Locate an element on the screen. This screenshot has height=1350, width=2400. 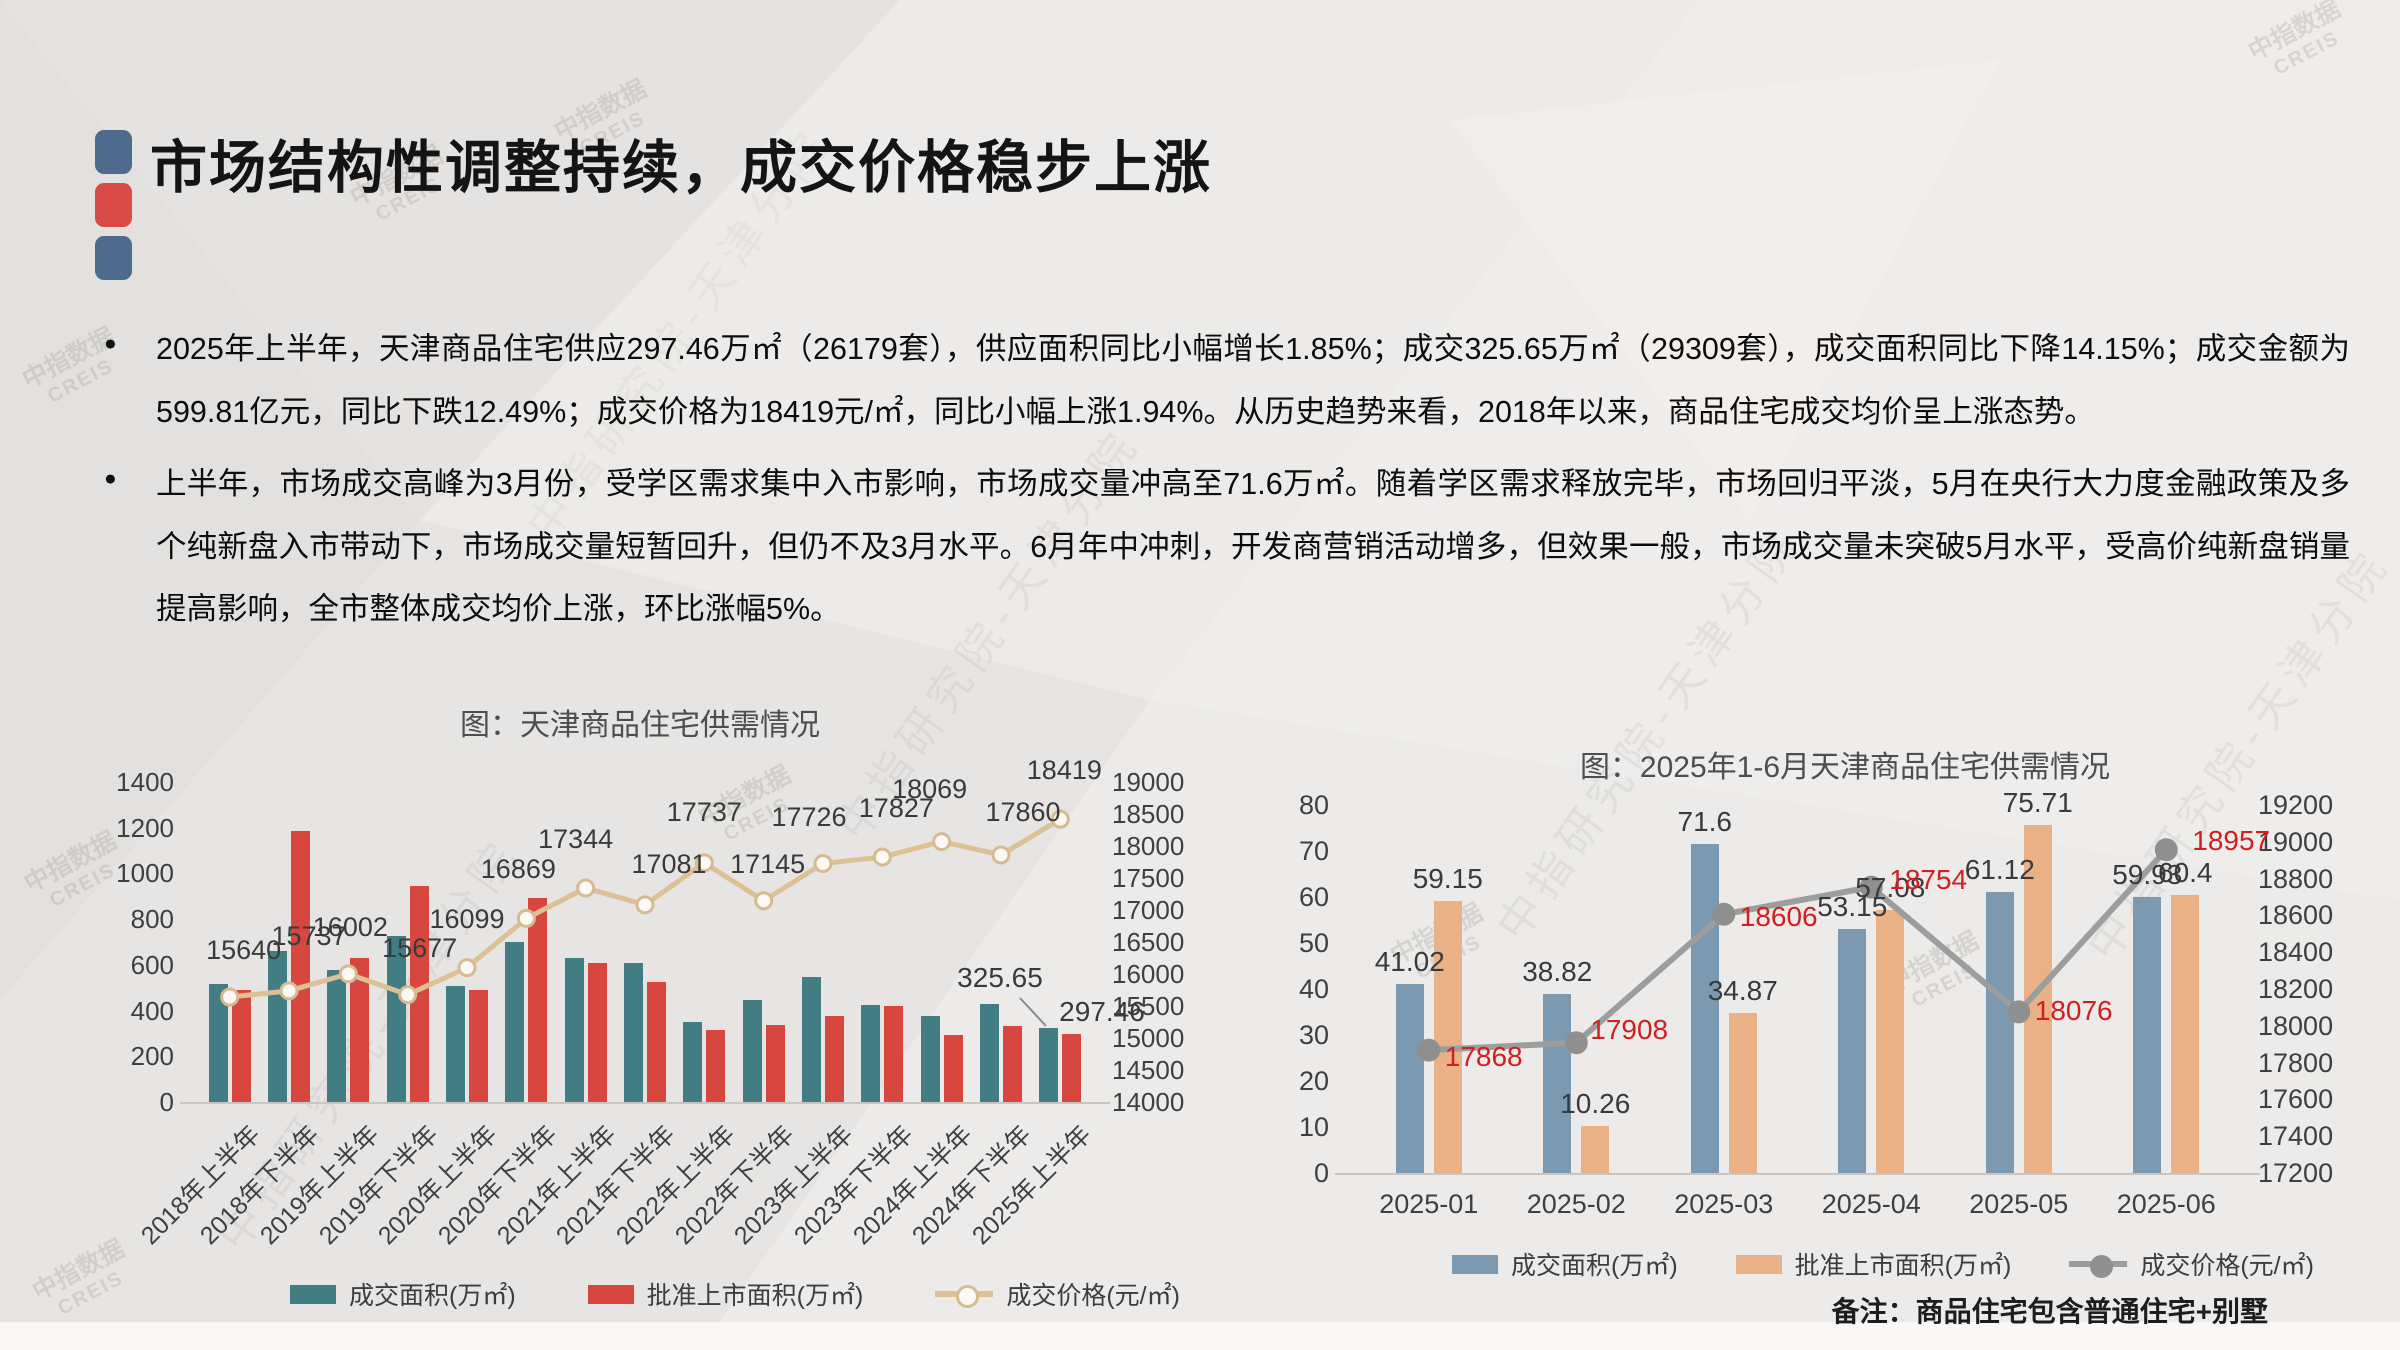
line-swatch-icon is located at coordinates (964, 1296).